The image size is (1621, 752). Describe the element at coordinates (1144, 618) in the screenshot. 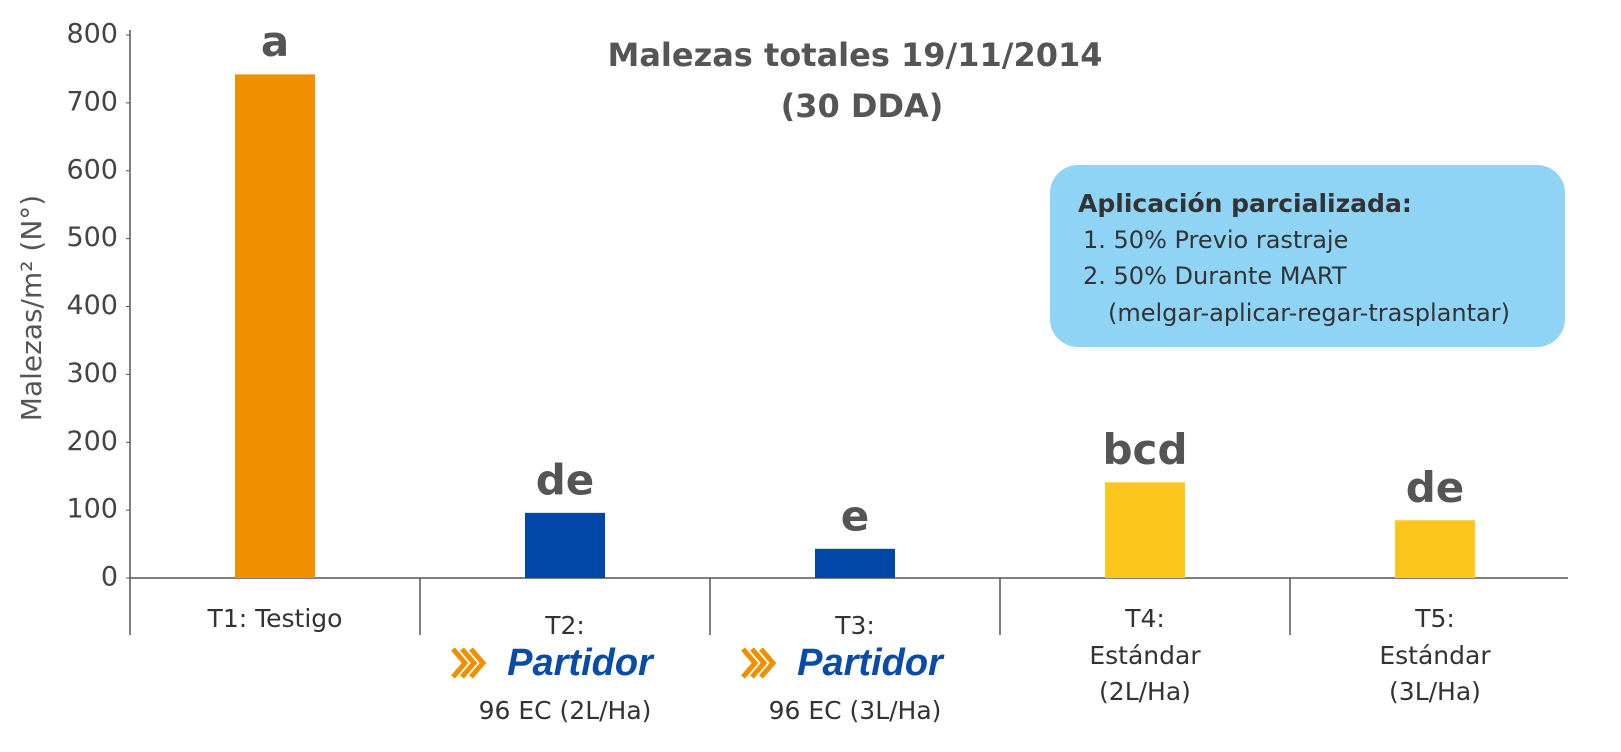

I see `x-tick-label: T4:` at that location.